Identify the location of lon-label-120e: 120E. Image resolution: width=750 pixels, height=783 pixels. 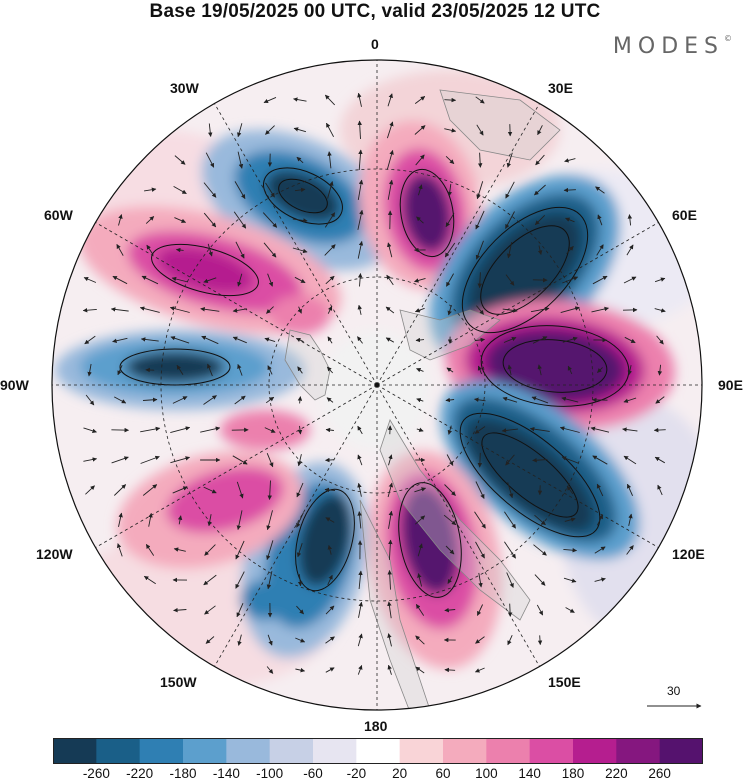
(688, 554).